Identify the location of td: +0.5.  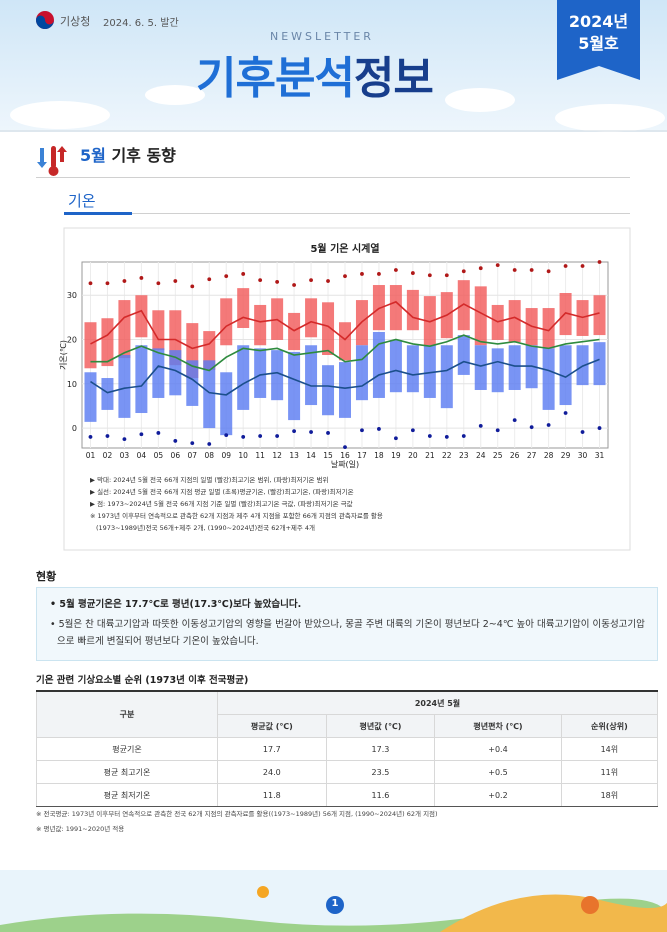
(498, 772).